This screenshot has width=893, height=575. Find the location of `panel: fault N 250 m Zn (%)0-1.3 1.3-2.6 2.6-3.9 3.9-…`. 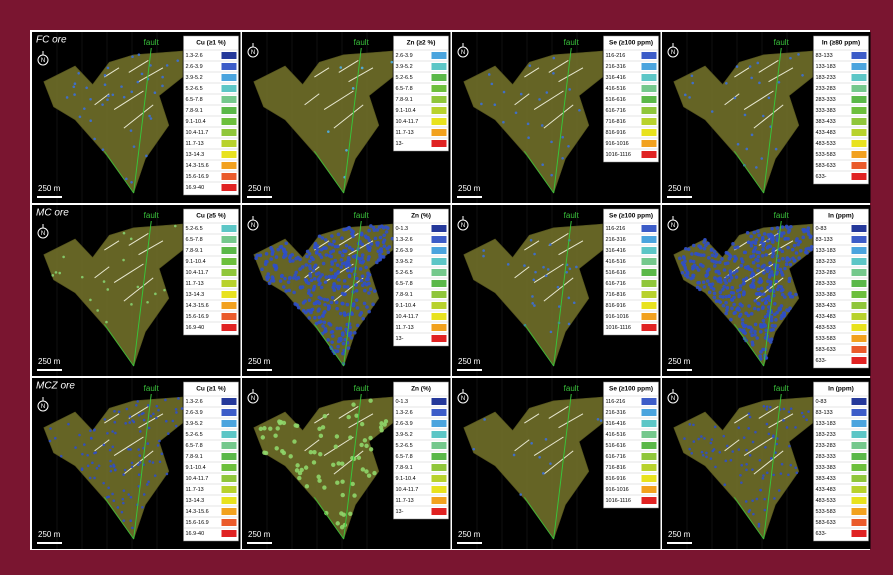

panel: fault N 250 m Zn (%)0-1.3 1.3-2.6 2.6-3.9 3.9-… is located at coordinates (346, 463).